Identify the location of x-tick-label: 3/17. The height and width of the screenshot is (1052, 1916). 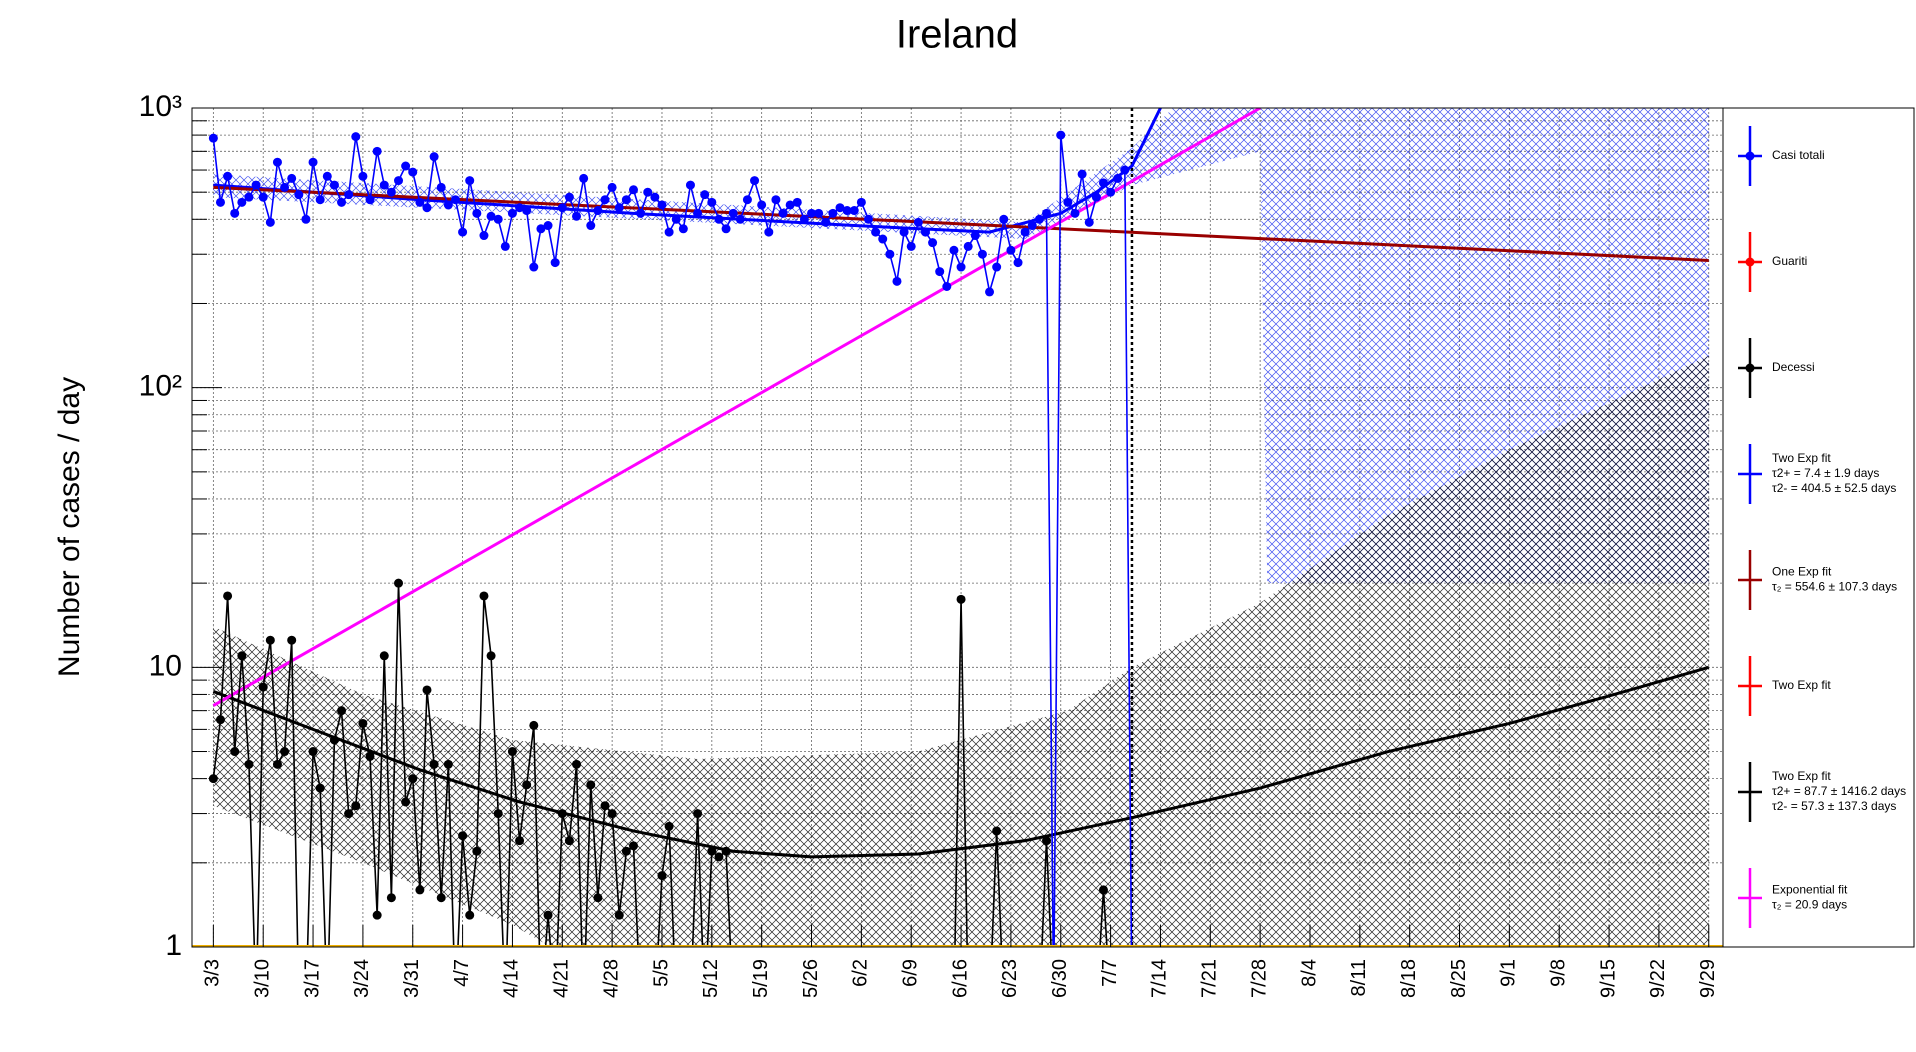
(312, 978).